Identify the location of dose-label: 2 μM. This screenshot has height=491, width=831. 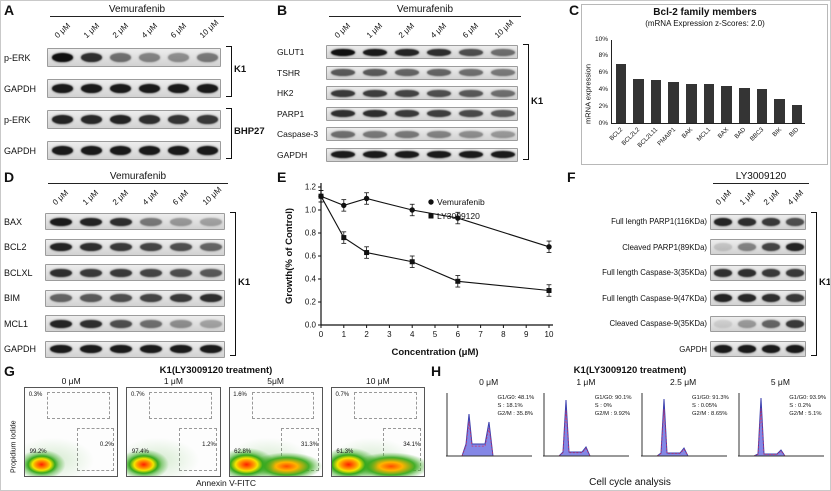
(772, 197).